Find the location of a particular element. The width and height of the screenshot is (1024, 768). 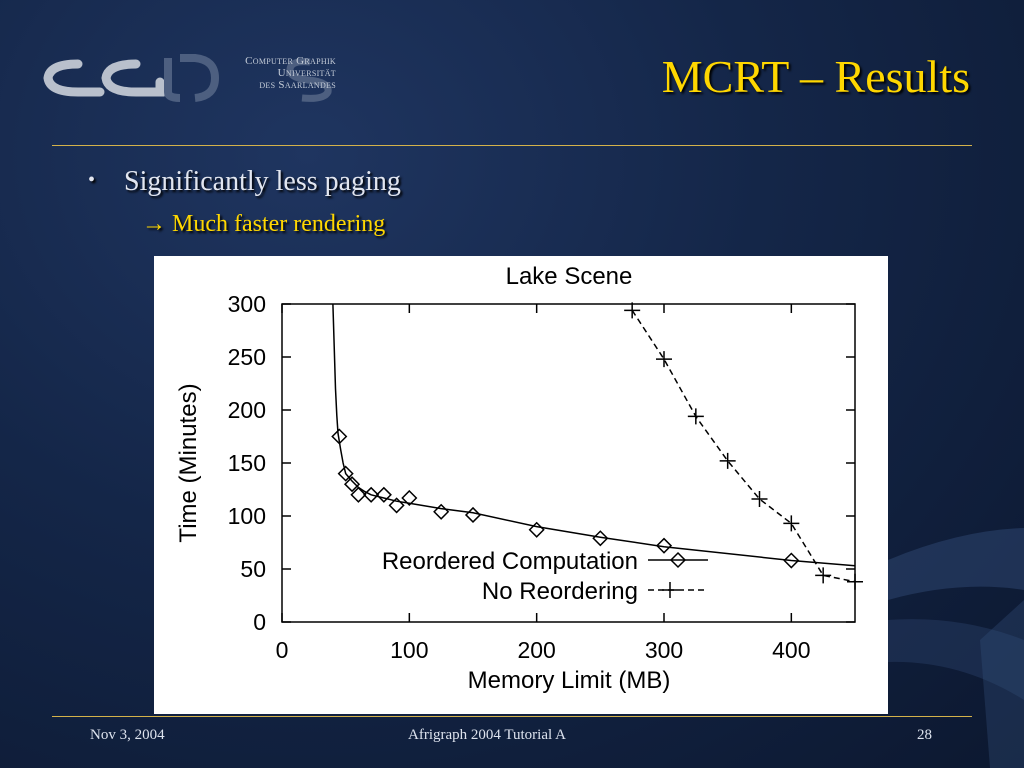

y-tick-label: 50 is located at coordinates (253, 569).